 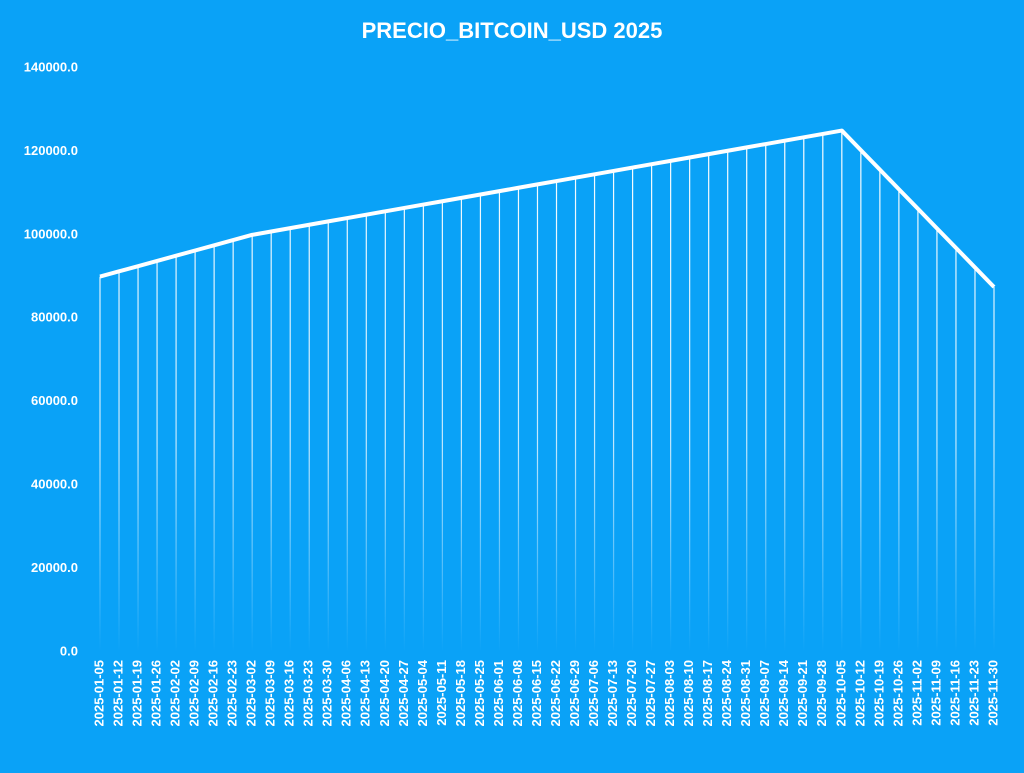 What do you see at coordinates (289, 693) in the screenshot?
I see `x-tick-label: 2025-03-16` at bounding box center [289, 693].